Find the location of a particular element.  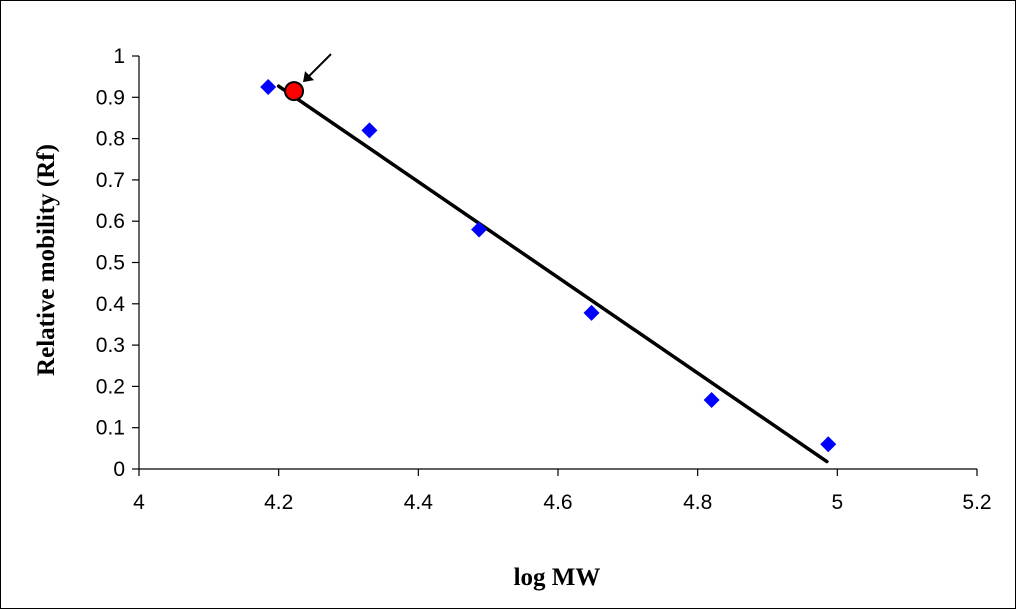

x-tick-label: 4 is located at coordinates (139, 502).